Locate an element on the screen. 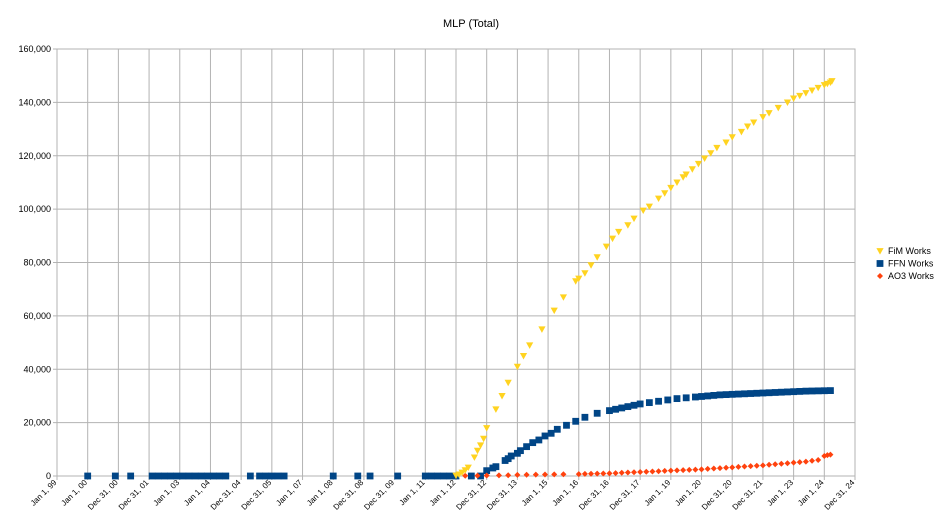  chart-title: MLP (Total) is located at coordinates (471, 24).